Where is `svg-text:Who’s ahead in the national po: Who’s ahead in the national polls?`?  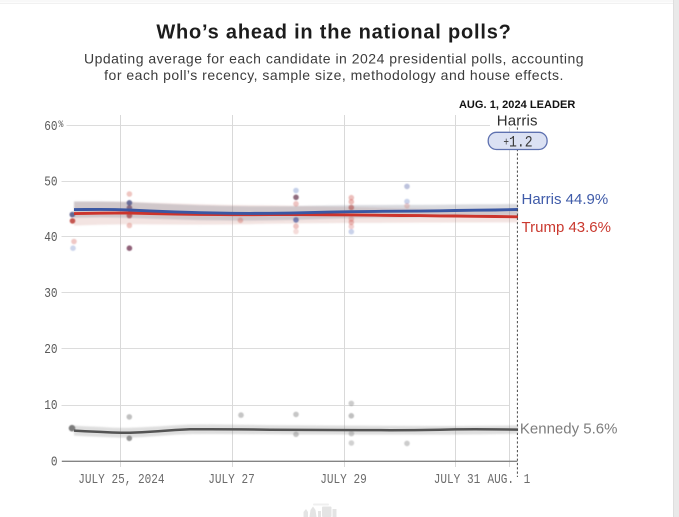 svg-text:Who’s ahead in the national po: Who’s ahead in the national polls? is located at coordinates (333, 32).